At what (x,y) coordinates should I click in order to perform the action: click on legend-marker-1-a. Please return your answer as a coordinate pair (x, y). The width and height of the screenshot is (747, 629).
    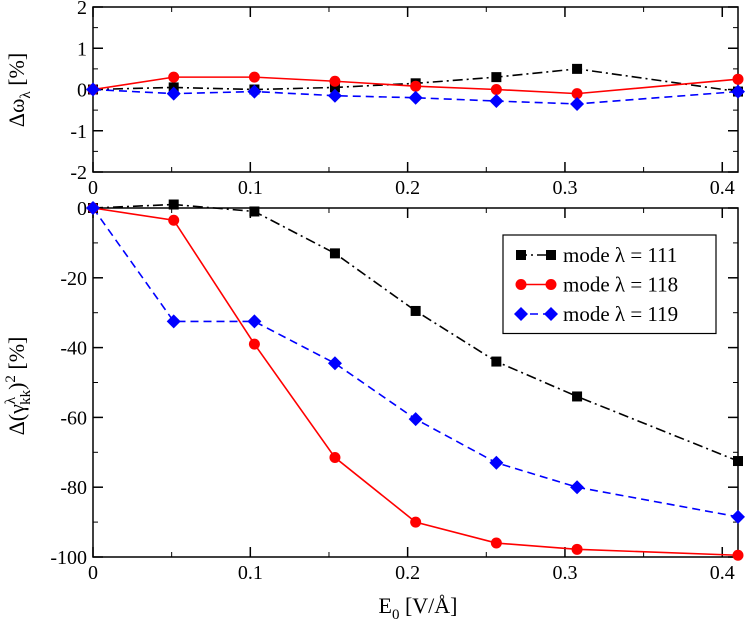
    Looking at the image, I should click on (521, 255).